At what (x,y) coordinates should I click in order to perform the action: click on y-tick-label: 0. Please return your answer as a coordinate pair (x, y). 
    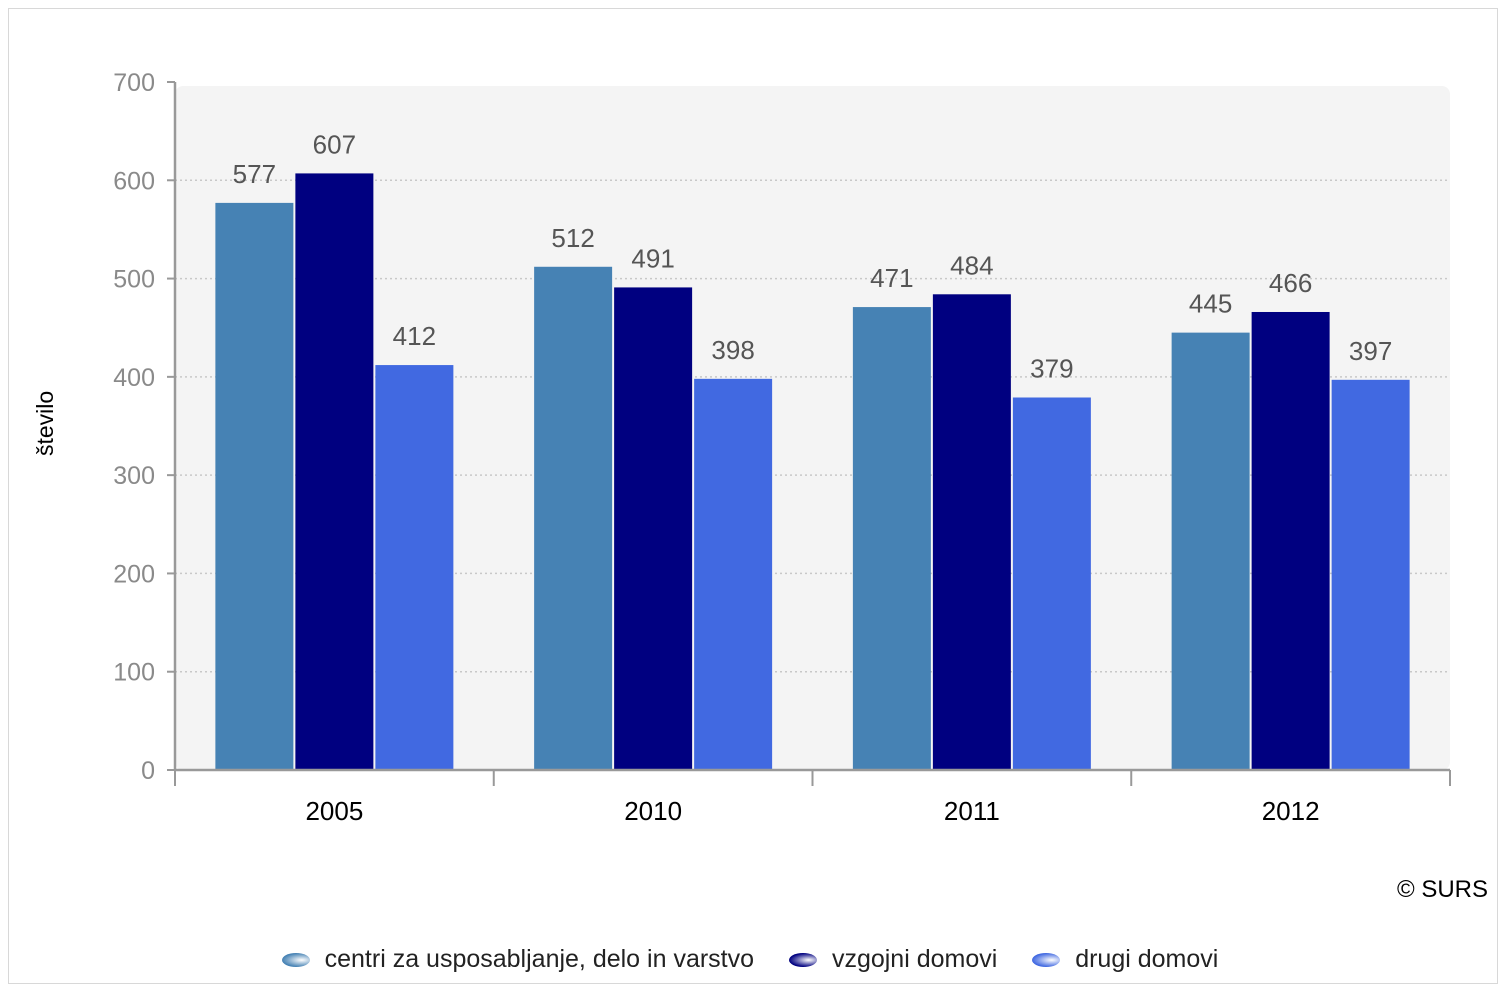
    Looking at the image, I should click on (148, 771).